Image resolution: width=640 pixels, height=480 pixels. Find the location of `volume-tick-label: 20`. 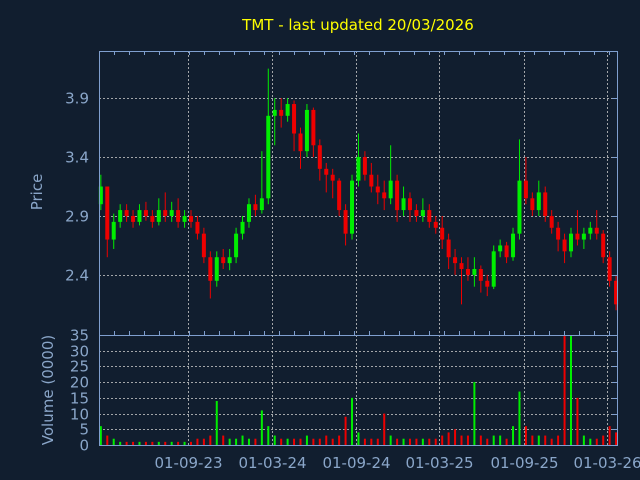

volume-tick-label: 20 is located at coordinates (79, 383).